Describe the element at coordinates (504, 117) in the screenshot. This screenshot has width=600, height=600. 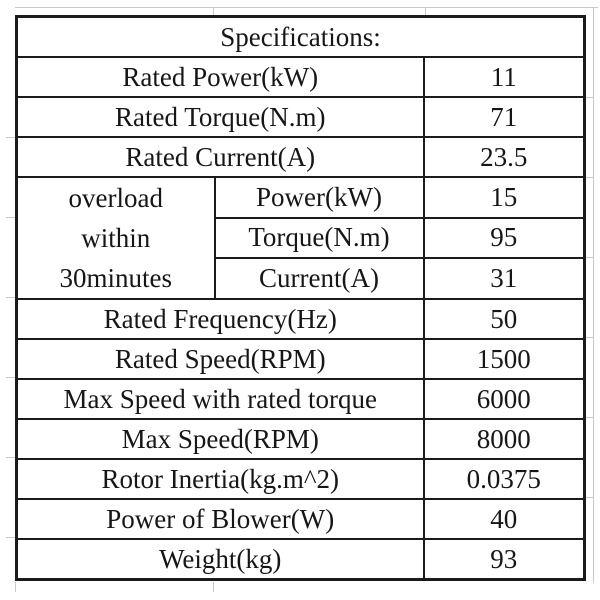
I see `spec-value: 71` at that location.